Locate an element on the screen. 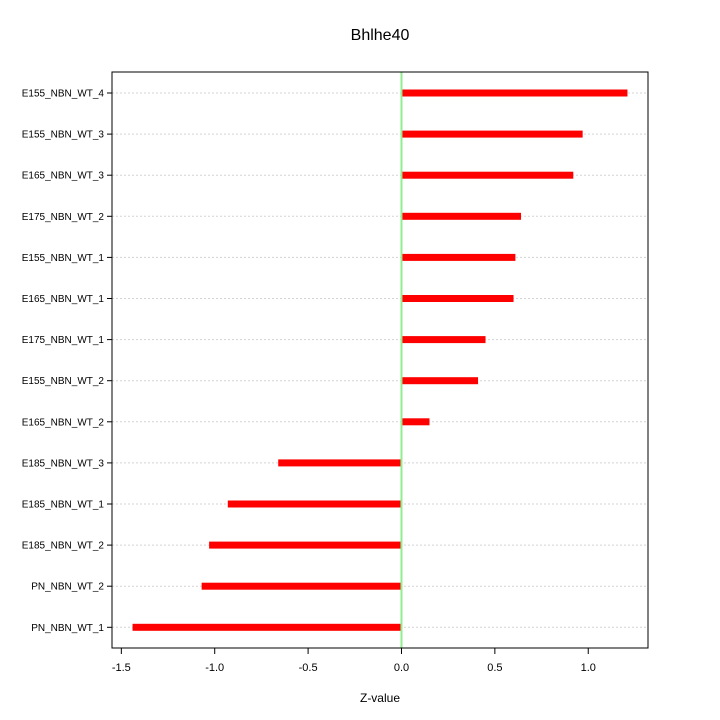 This screenshot has width=720, height=720. x-tick-label: -0.5 is located at coordinates (308, 668).